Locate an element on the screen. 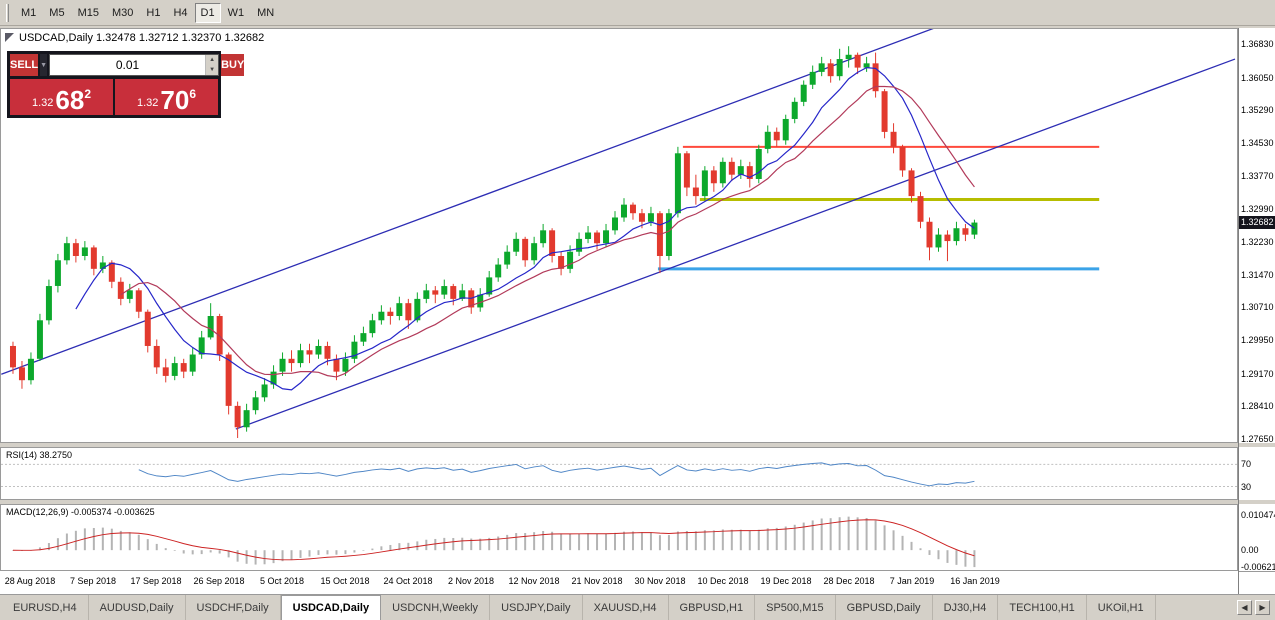 The image size is (1275, 620). scale-label: 1.35290 is located at coordinates (1257, 110).